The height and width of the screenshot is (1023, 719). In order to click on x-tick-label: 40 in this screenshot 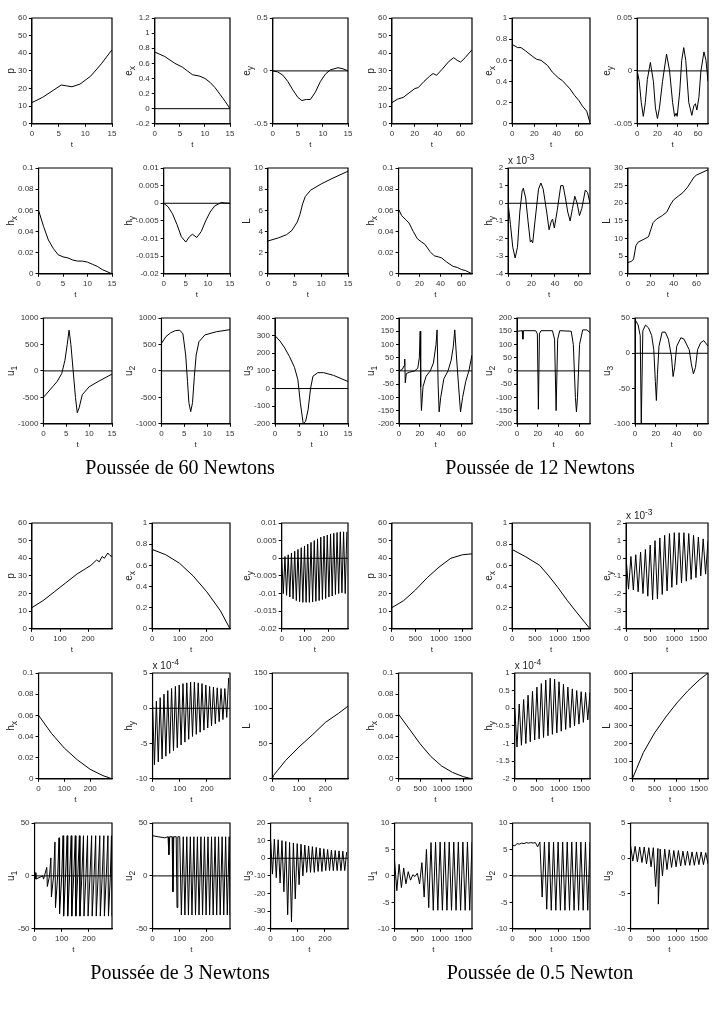, I will do `click(559, 433)`.